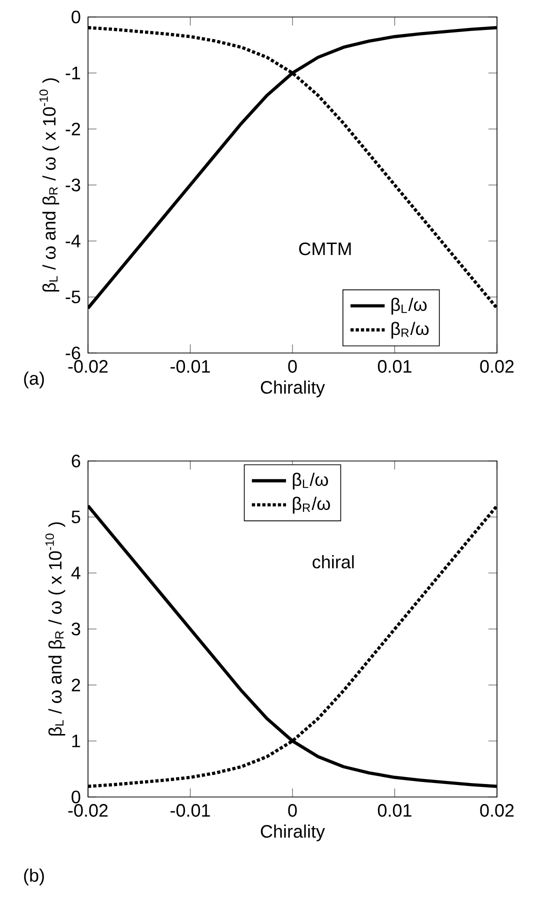 The image size is (538, 899). I want to click on y-tick-label: -5, so click(73, 297).